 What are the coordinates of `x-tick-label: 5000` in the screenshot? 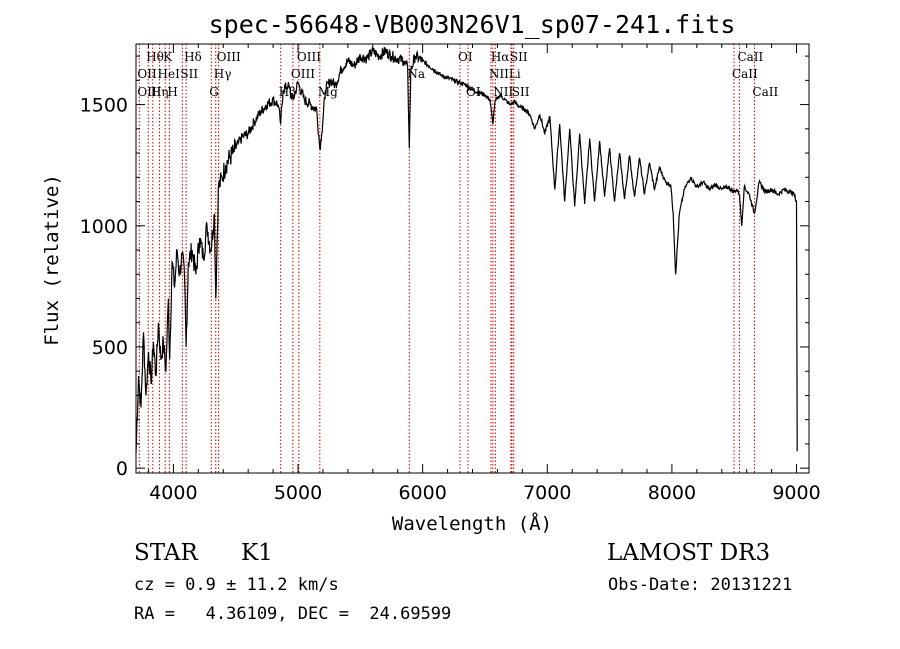 It's located at (298, 493).